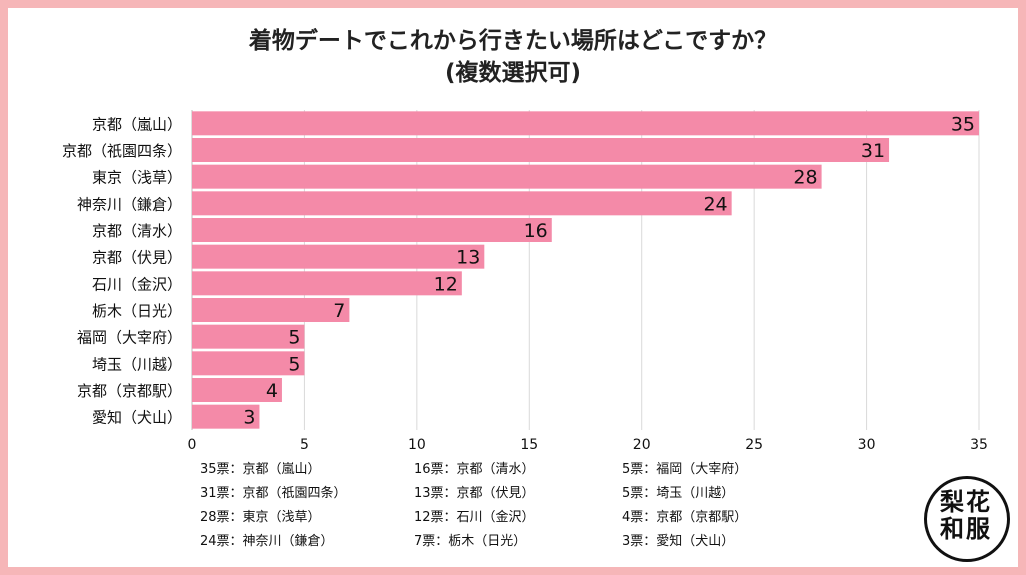 This screenshot has height=575, width=1026. Describe the element at coordinates (513, 73) in the screenshot. I see `chart-subtitle: (複数選択可)` at that location.